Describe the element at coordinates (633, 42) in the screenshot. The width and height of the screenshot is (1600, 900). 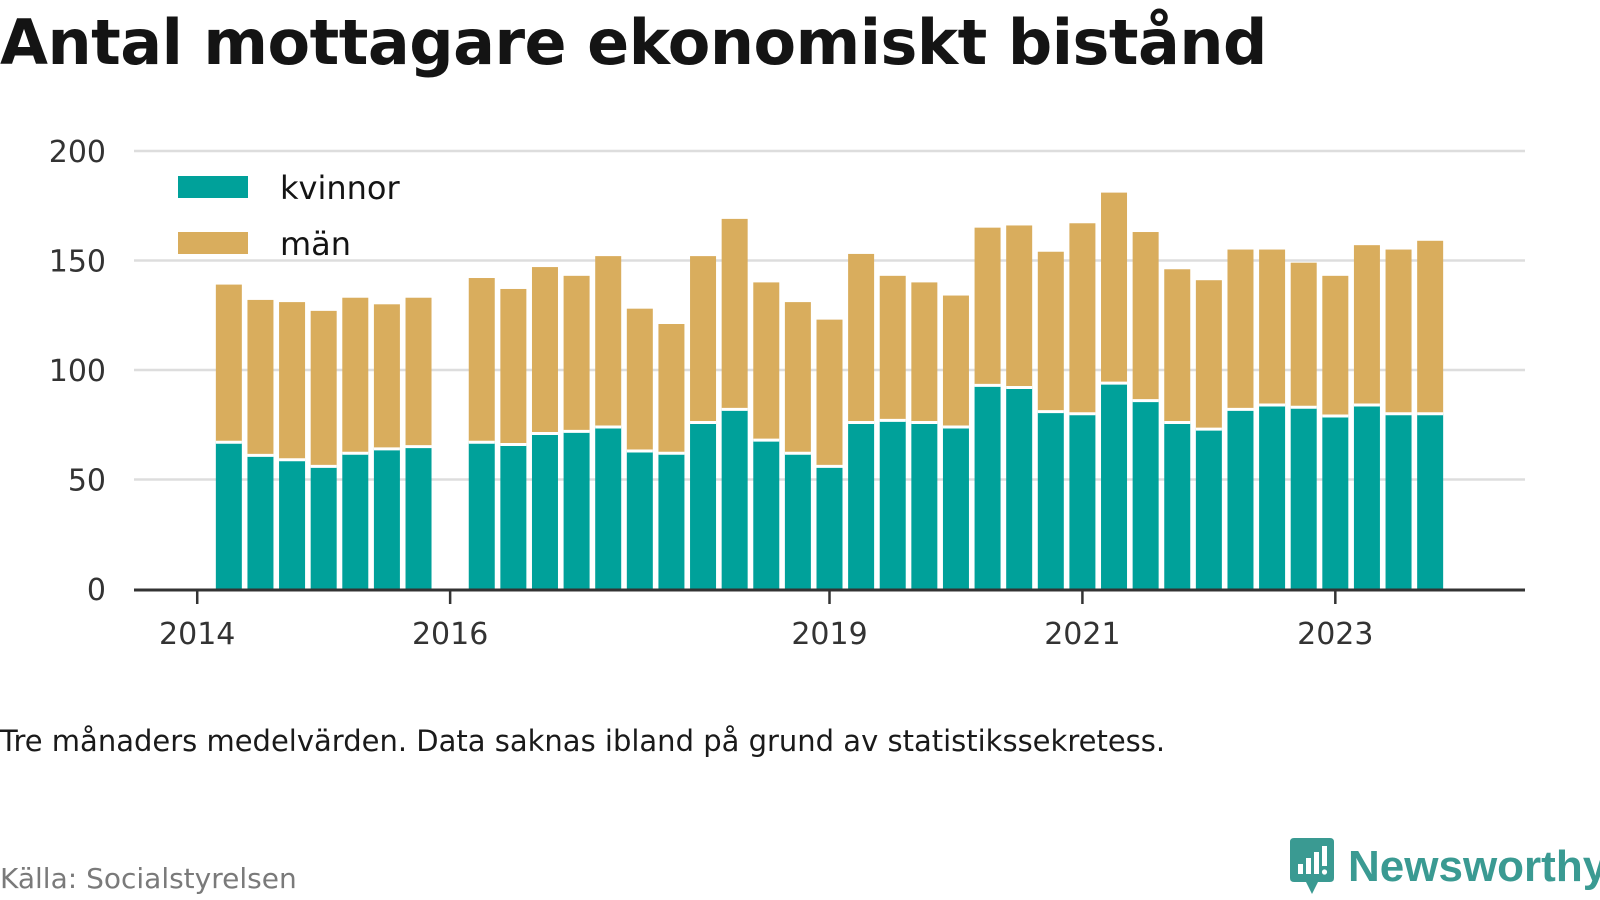
I see `chart-title: Antal mottagare ekonomiskt bistånd` at that location.